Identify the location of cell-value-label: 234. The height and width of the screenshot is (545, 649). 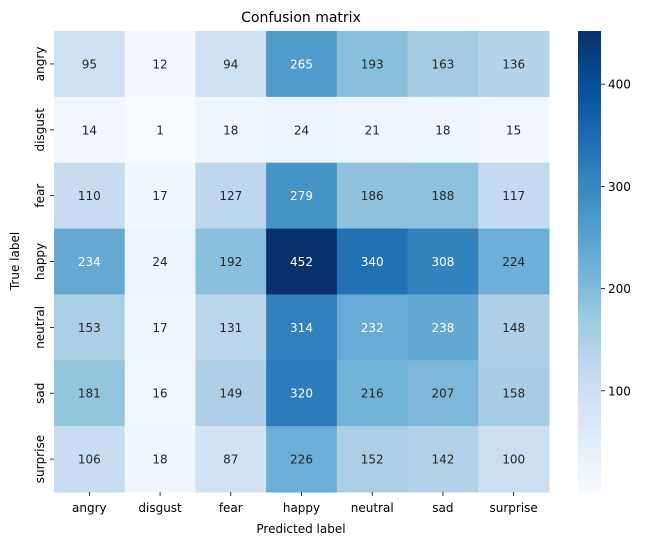
(89, 262).